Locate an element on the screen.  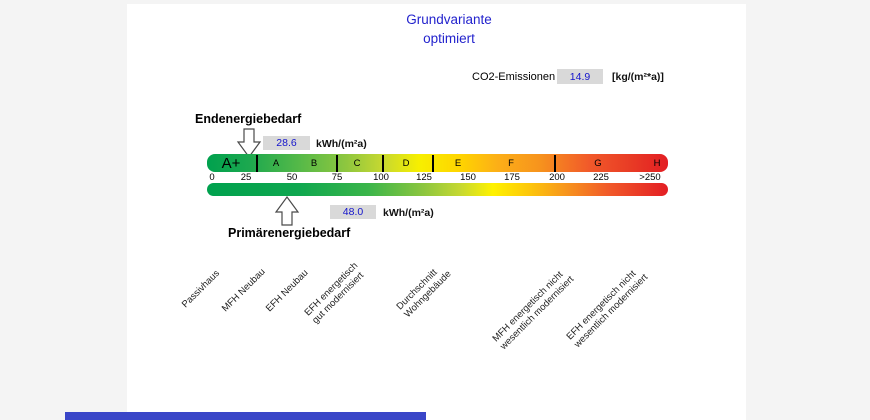
co2-value-field: 14.9 is located at coordinates (580, 76).